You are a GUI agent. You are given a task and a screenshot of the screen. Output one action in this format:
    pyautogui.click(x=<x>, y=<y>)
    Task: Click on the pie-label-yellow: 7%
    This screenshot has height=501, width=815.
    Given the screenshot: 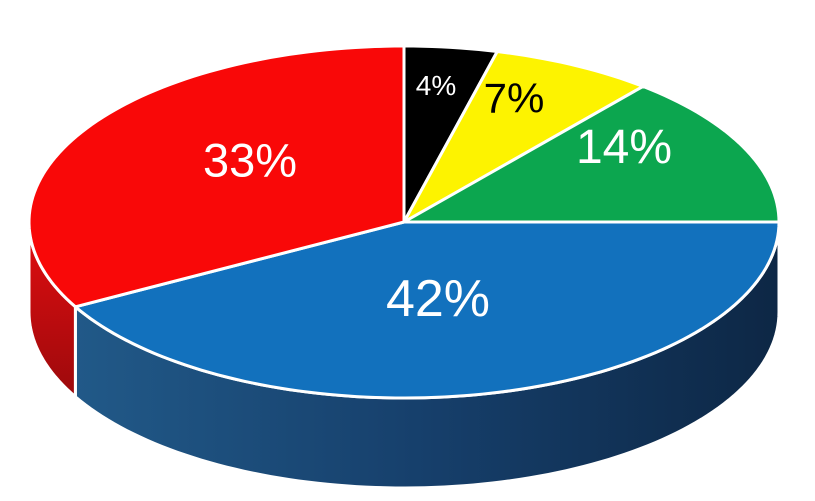 What is the action you would take?
    pyautogui.click(x=514, y=98)
    